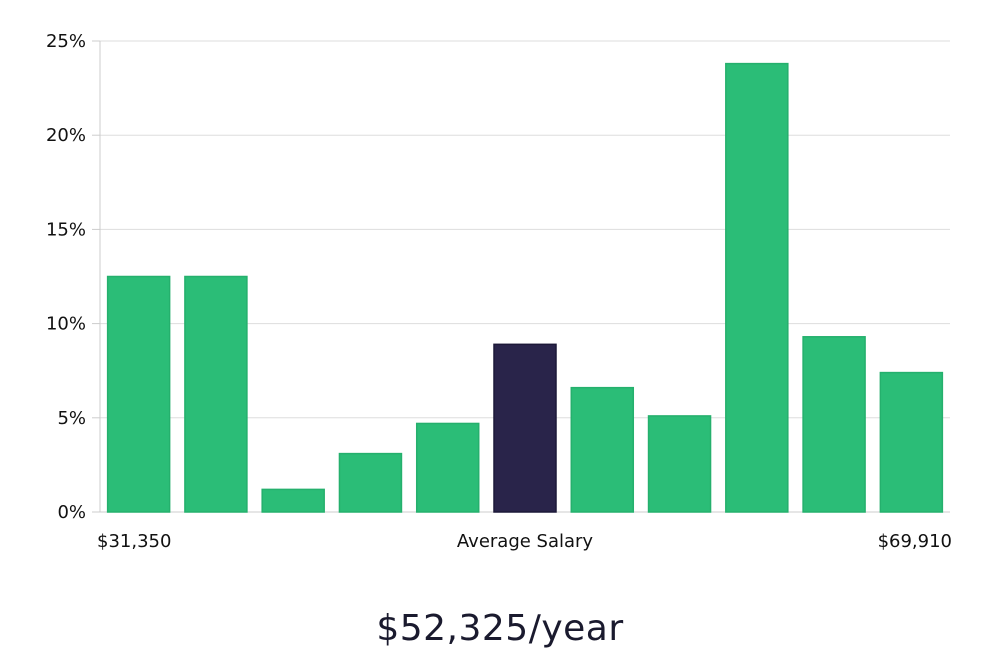 The height and width of the screenshot is (660, 1000). I want to click on y-tick-label: 0%, so click(71, 512).